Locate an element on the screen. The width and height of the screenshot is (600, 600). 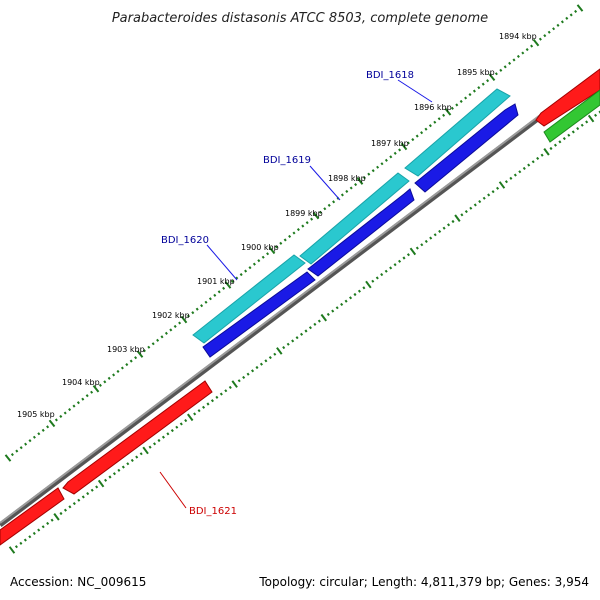
gene-label-bdi-1618: BDI_1618 is located at coordinates (390, 75).